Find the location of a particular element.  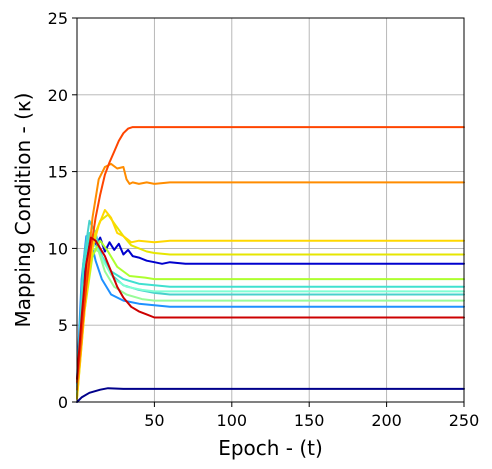

y-tick-label: 0 is located at coordinates (63, 402).